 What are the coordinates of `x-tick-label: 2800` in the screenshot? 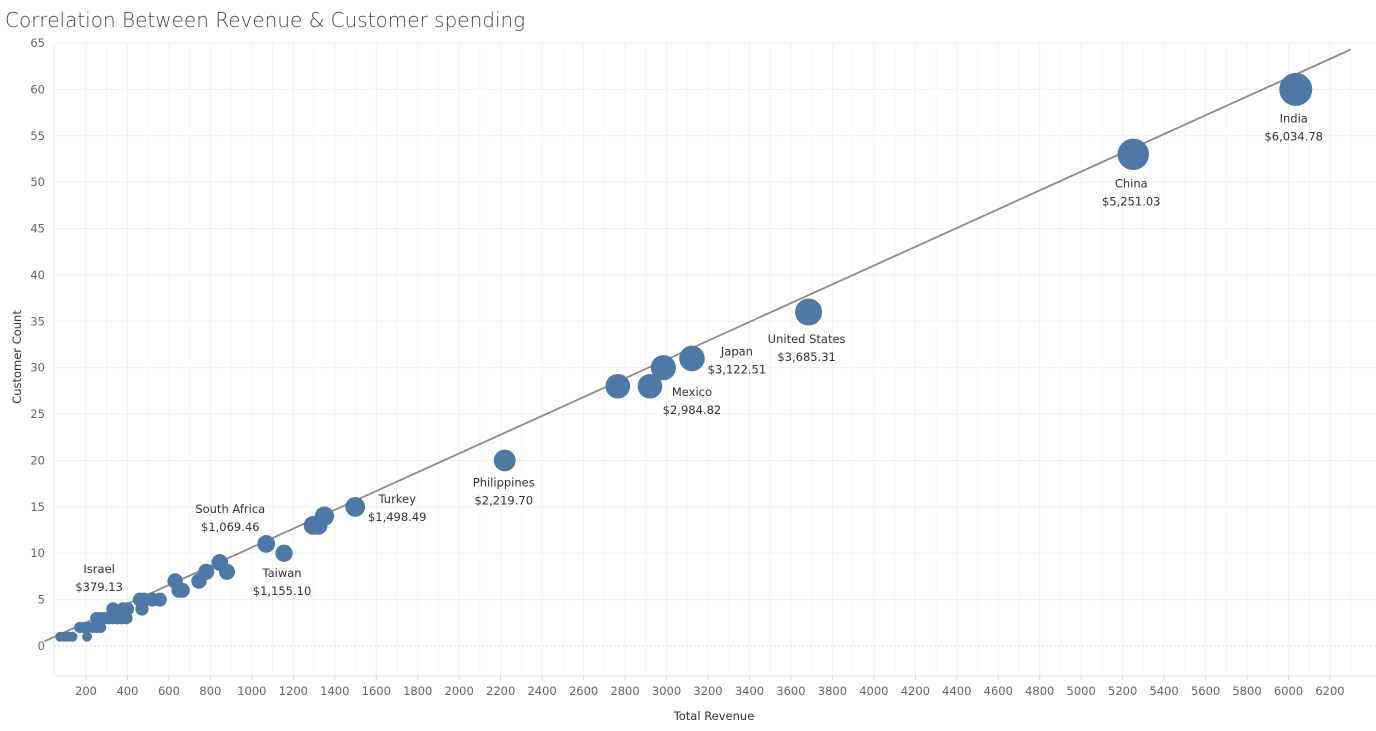 It's located at (624, 691).